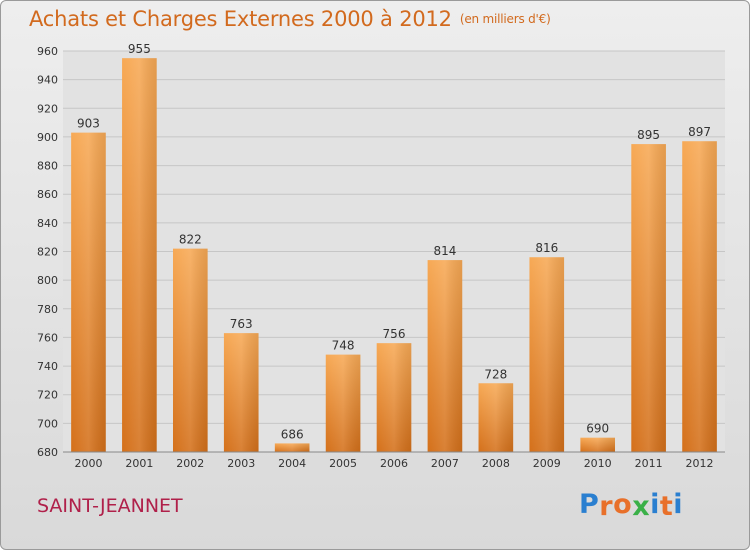 Image resolution: width=750 pixels, height=550 pixels. I want to click on x-tick-label-2000: 2000, so click(88, 463).